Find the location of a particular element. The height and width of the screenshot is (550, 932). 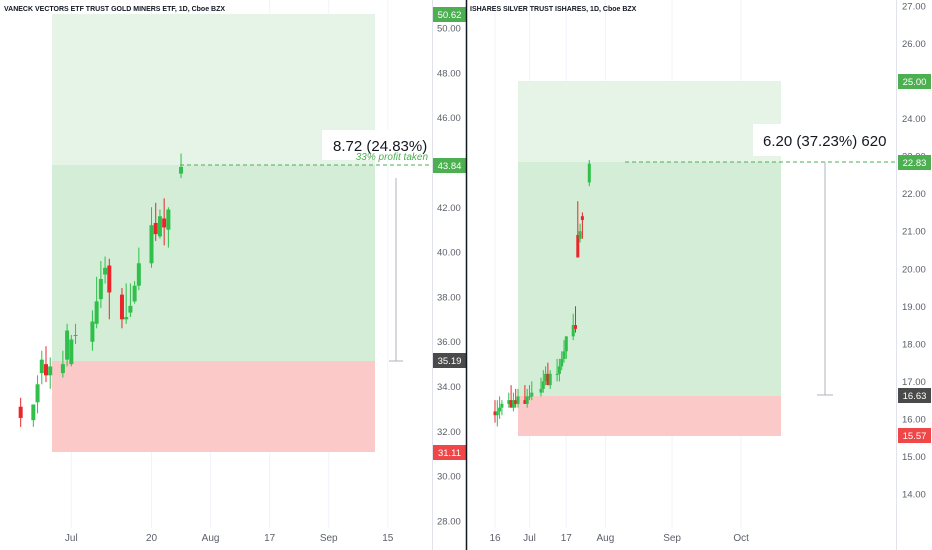

right-badge-stop: 15.57 is located at coordinates (914, 435).